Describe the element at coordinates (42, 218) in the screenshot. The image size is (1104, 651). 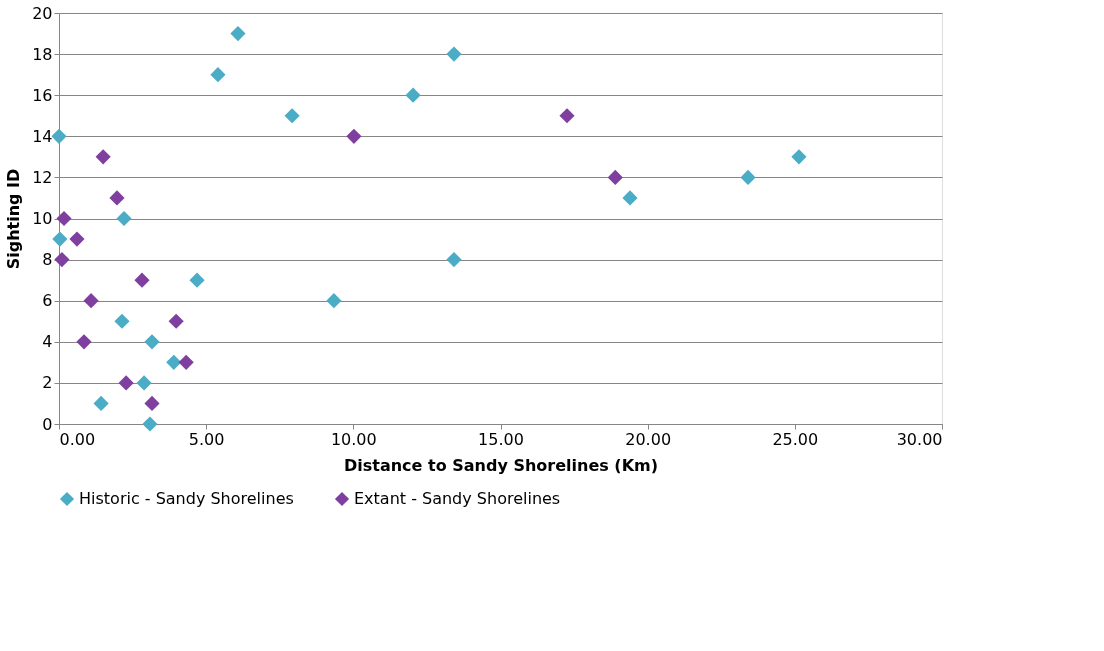
I see `y-tick-label: 10` at that location.